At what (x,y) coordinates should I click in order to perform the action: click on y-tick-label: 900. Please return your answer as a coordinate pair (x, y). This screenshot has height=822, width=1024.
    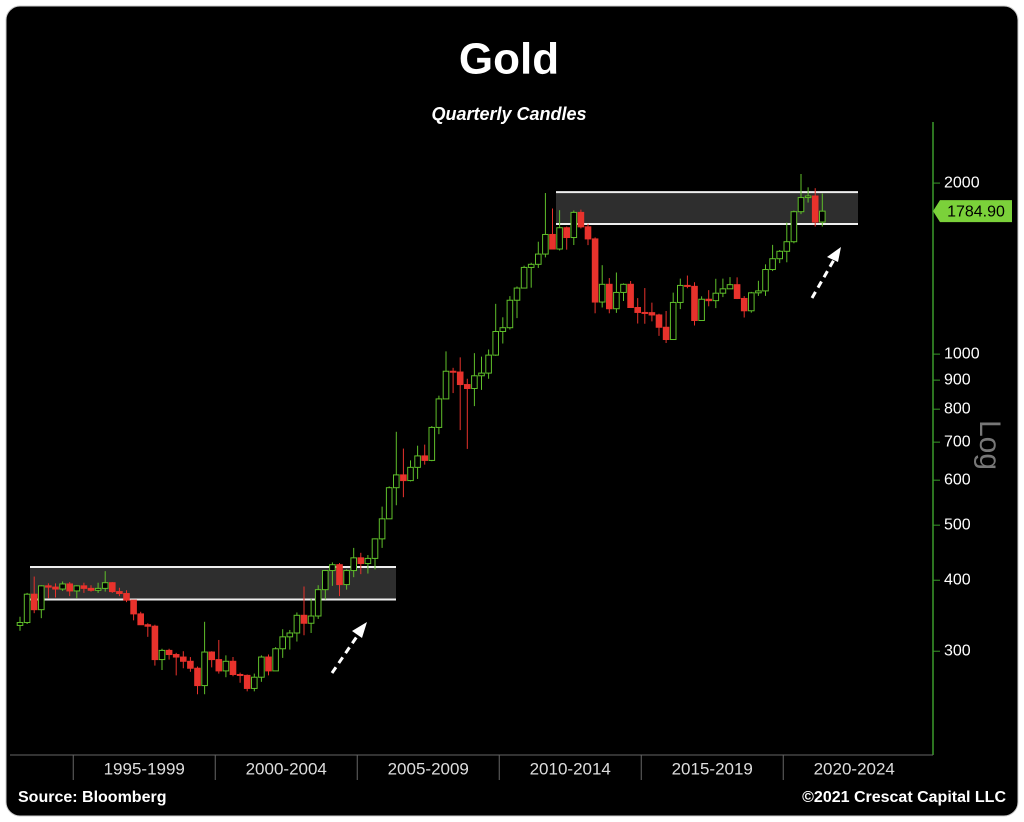
    Looking at the image, I should click on (957, 379).